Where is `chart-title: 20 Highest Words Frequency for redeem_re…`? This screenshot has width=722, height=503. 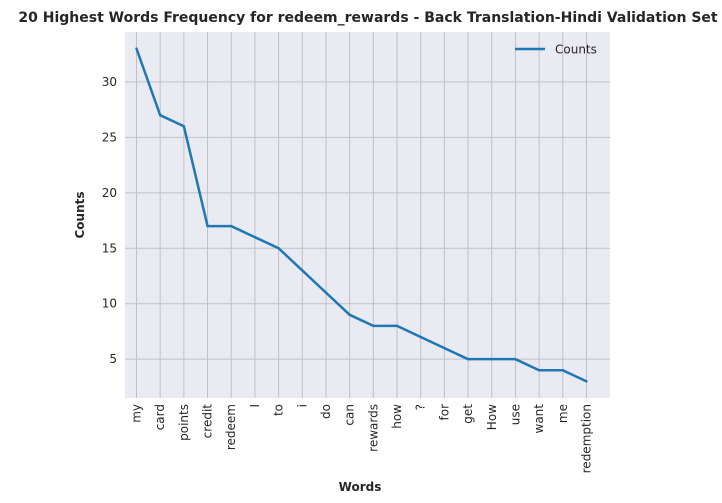 chart-title: 20 Highest Words Frequency for redeem_re… is located at coordinates (368, 18).